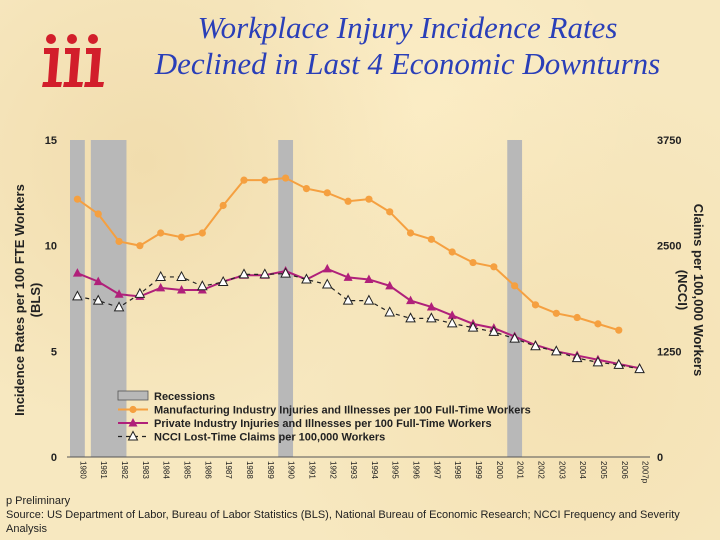 This screenshot has width=720, height=540. I want to click on y-left-tick-label: 10, so click(51, 247).